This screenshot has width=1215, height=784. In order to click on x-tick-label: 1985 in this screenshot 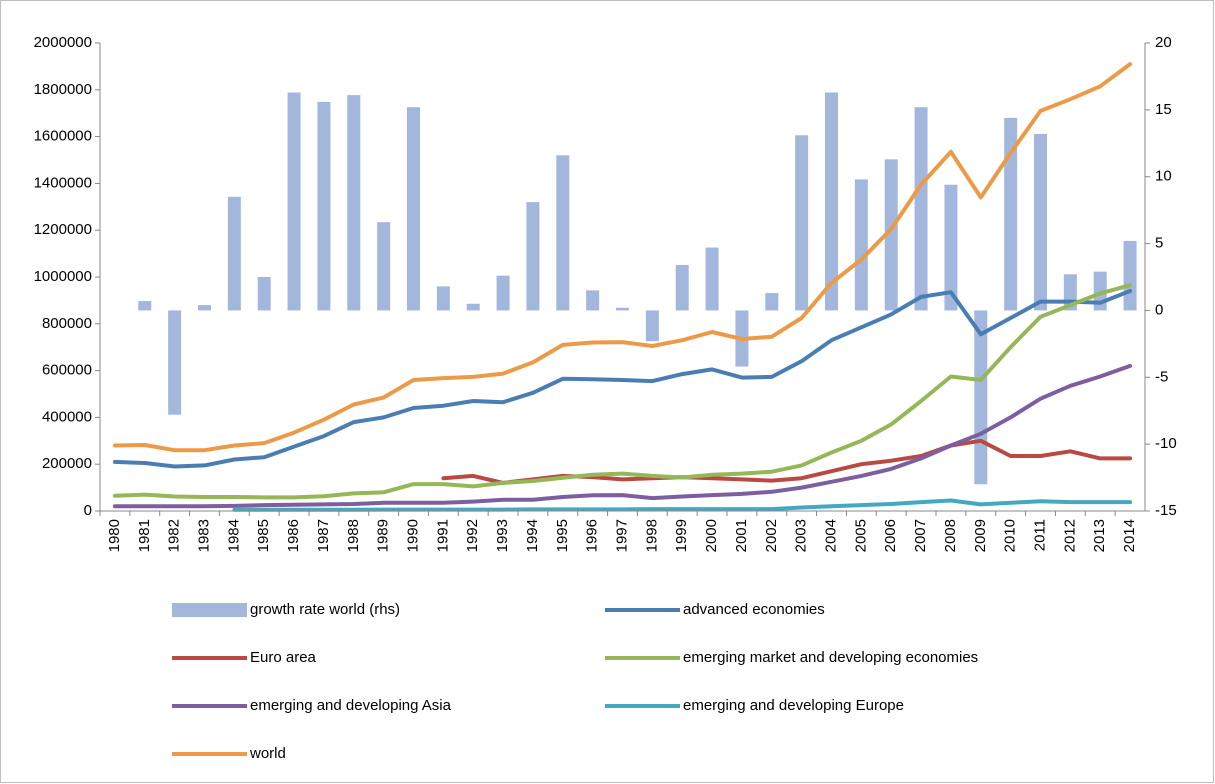, I will do `click(263, 535)`.